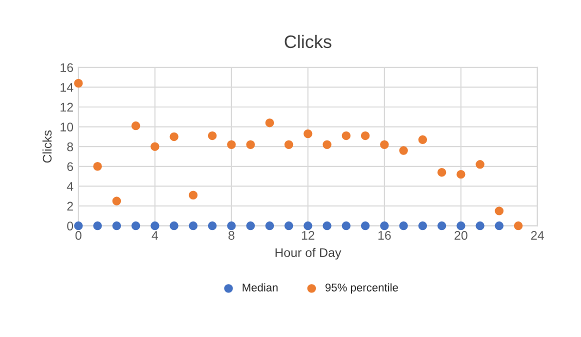 This screenshot has height=337, width=581. Describe the element at coordinates (70, 167) in the screenshot. I see `y-tick-label: 6` at that location.